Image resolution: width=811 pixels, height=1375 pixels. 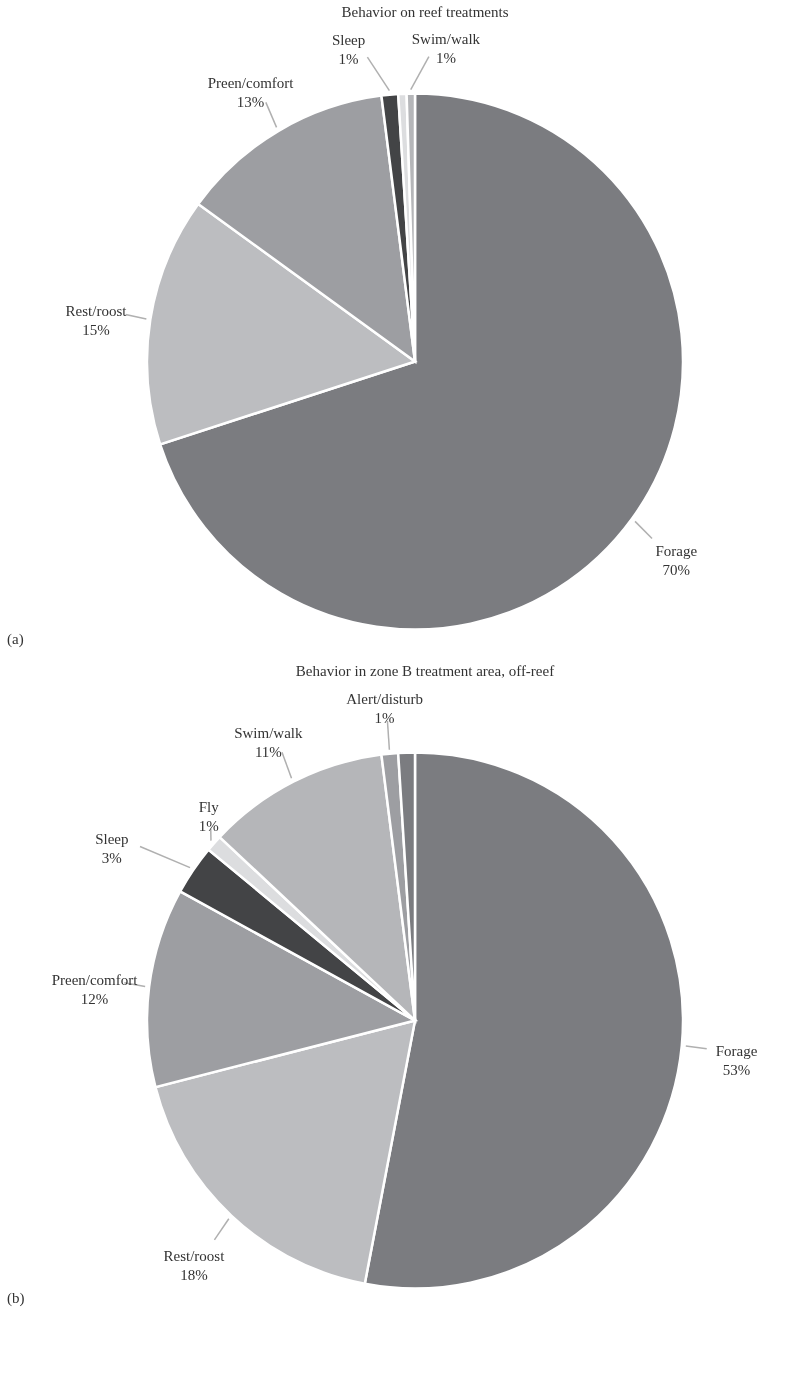 What do you see at coordinates (111, 857) in the screenshot?
I see `data-label: 3%` at bounding box center [111, 857].